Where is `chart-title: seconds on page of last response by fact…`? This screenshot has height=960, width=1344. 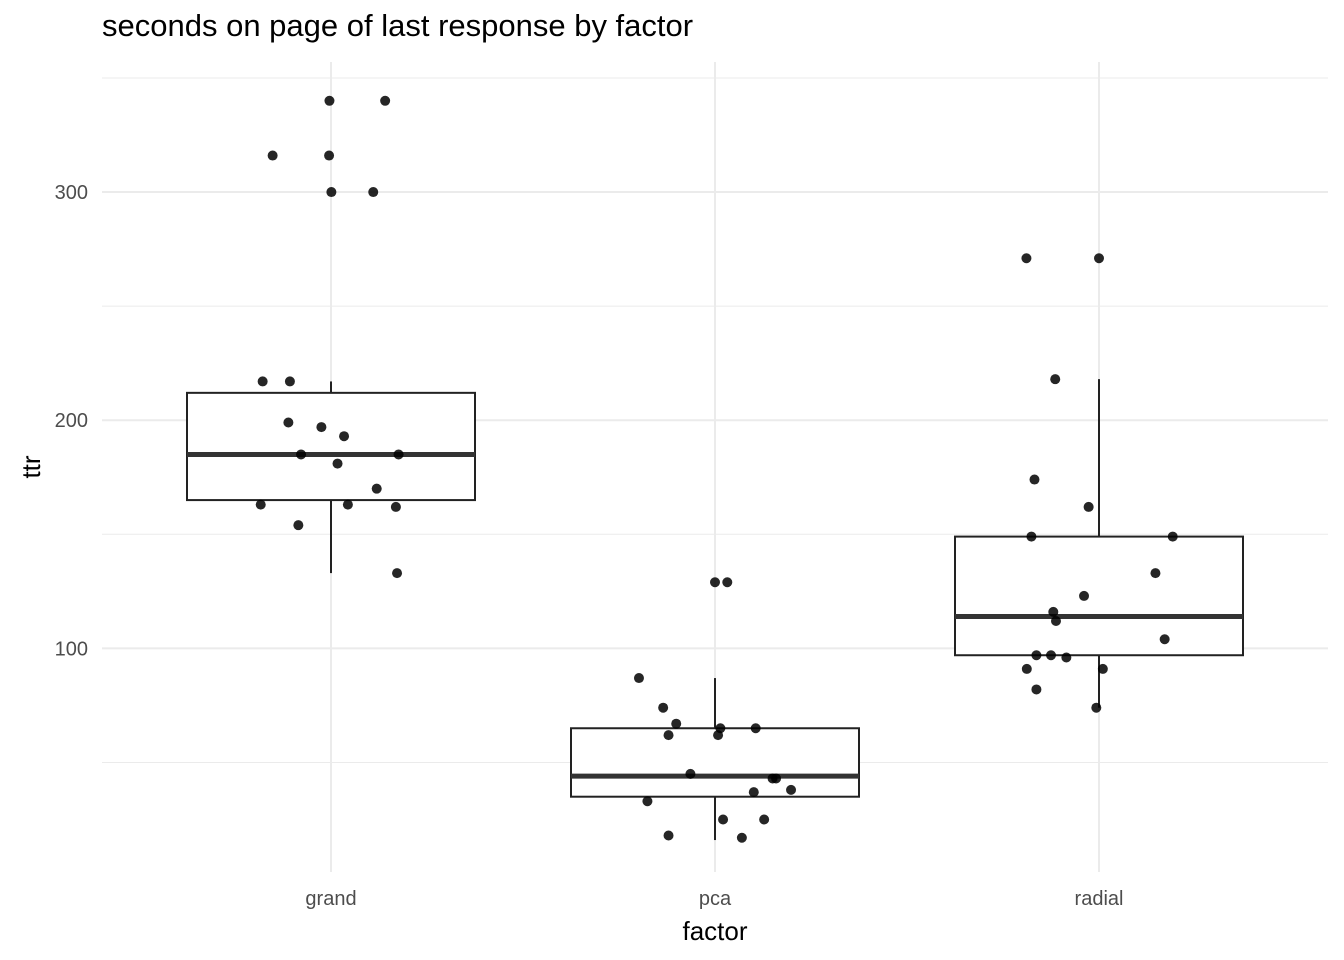
chart-title: seconds on page of last response by fact… is located at coordinates (398, 25).